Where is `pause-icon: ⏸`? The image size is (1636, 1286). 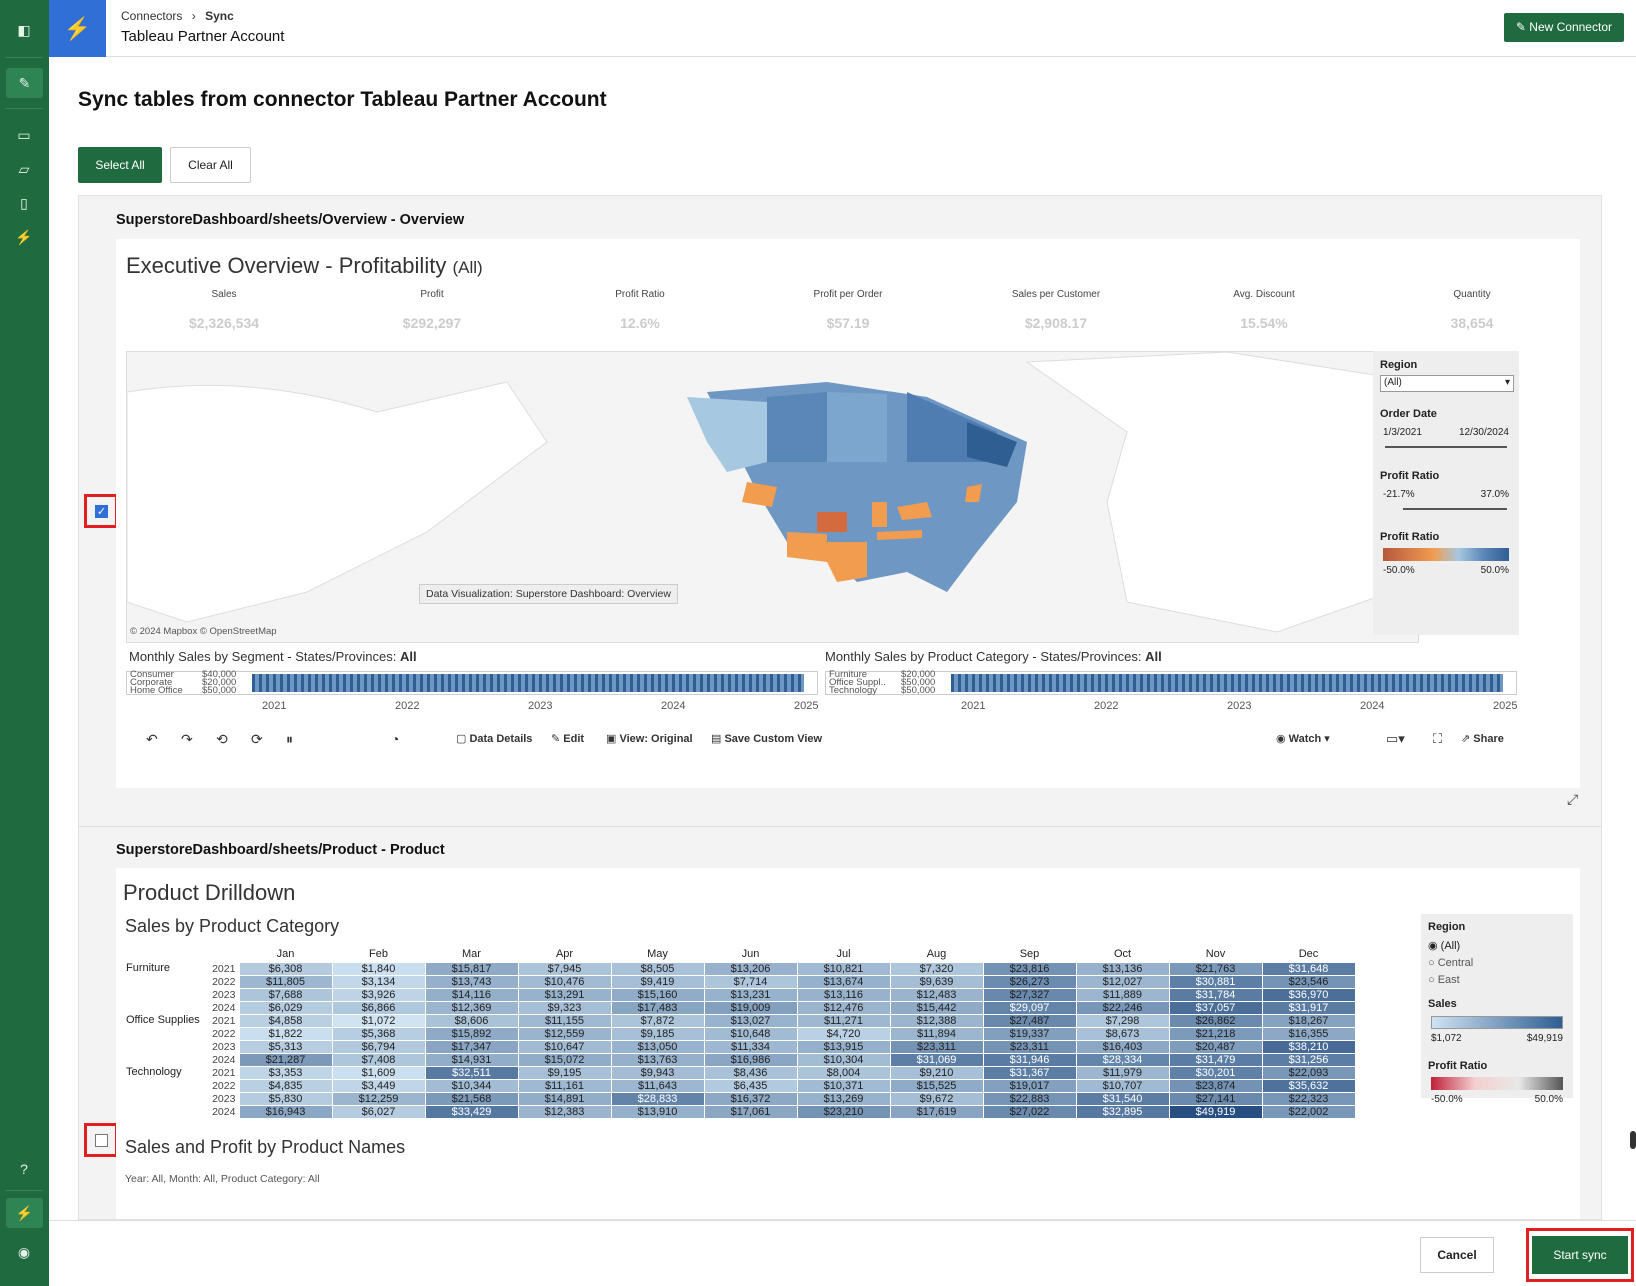 pause-icon: ⏸ is located at coordinates (289, 739).